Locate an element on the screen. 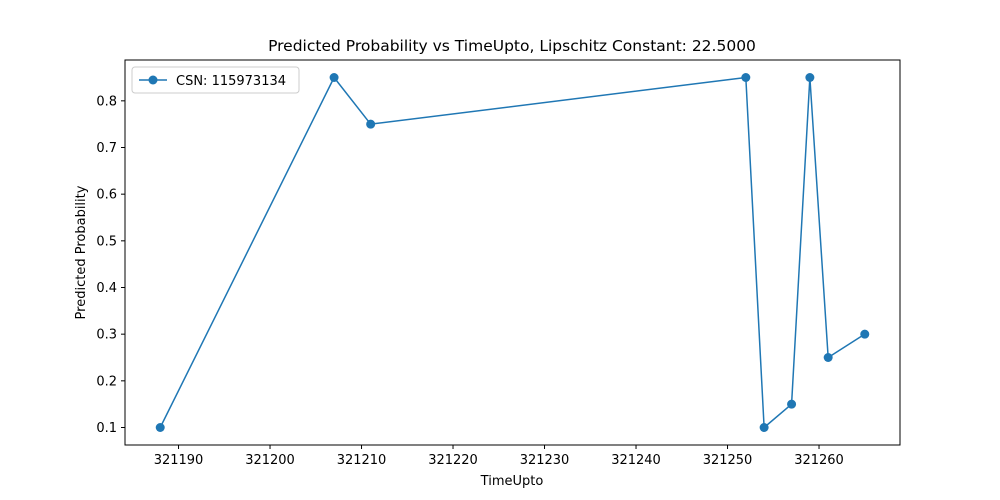  x-axis-label: TimeUpto is located at coordinates (512, 481).